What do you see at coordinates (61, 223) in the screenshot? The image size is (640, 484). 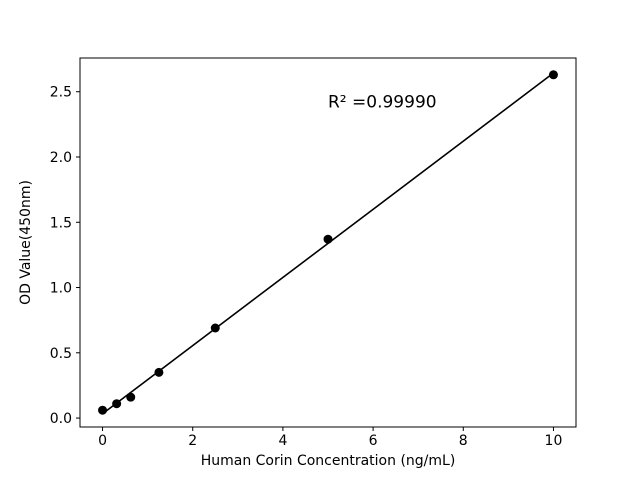 I see `y-tick-label: 1.5` at bounding box center [61, 223].